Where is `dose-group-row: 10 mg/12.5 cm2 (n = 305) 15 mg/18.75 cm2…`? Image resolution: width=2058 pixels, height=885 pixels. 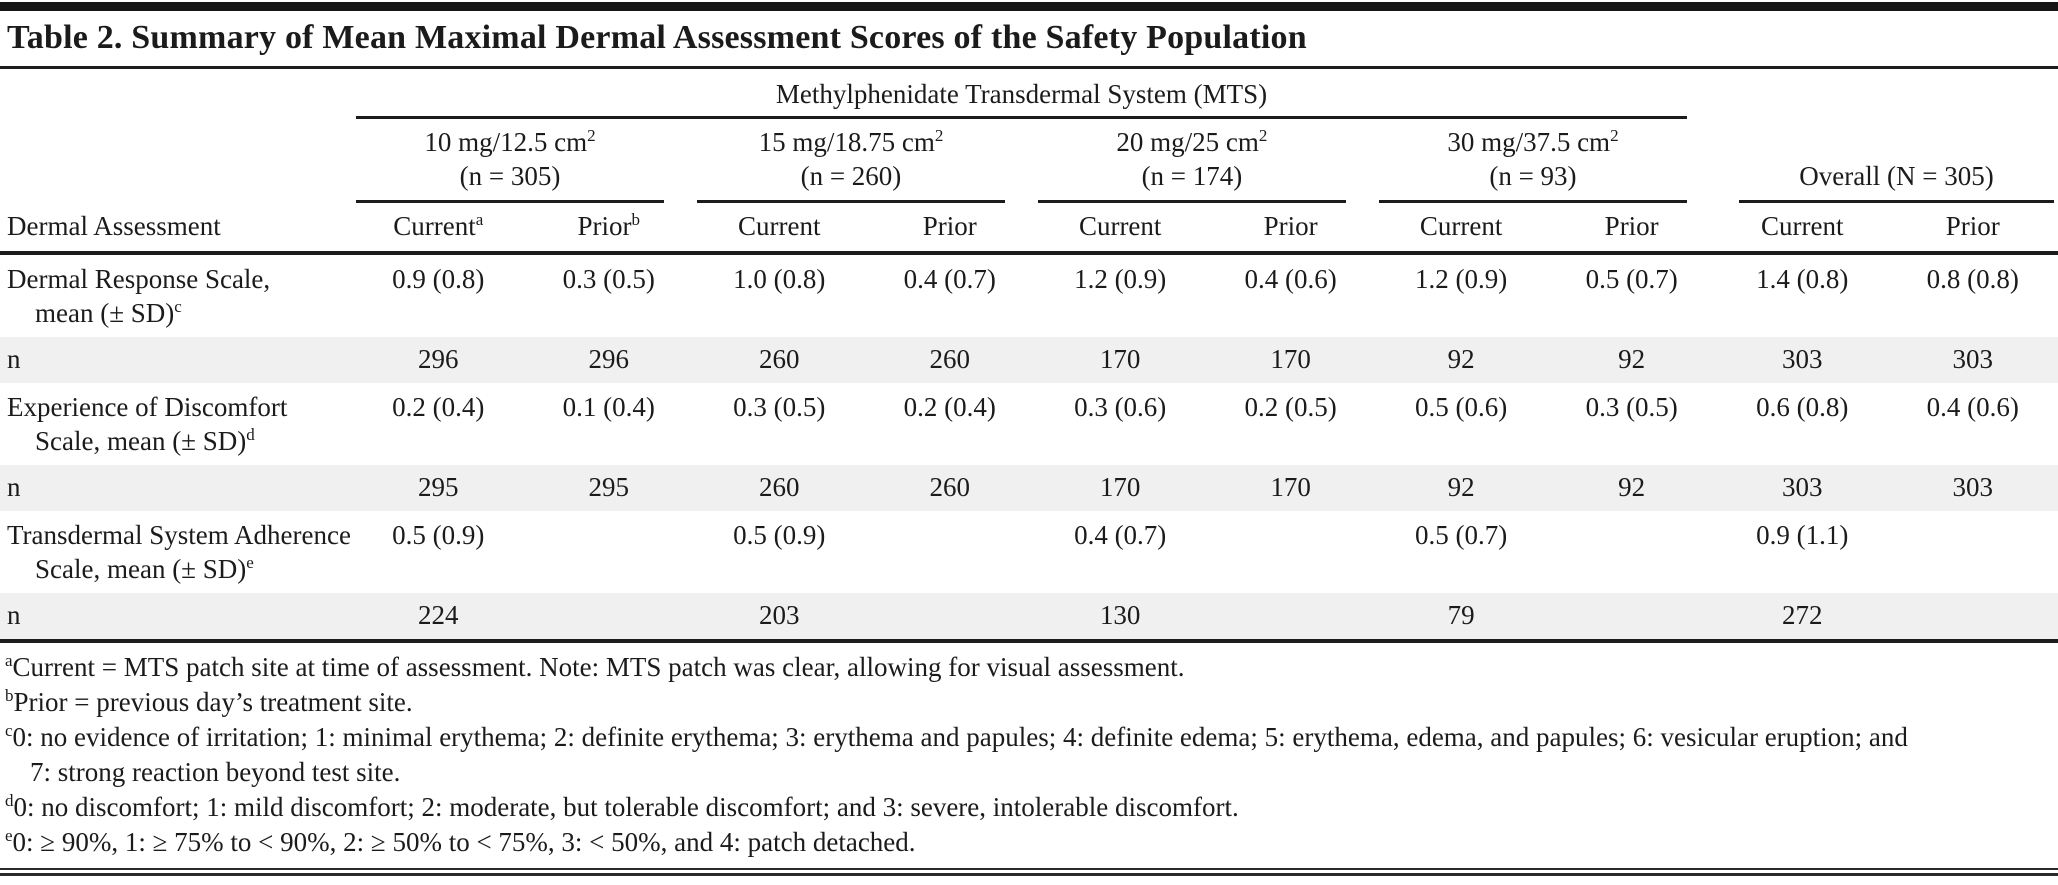 dose-group-row: 10 mg/12.5 cm2 (n = 305) 15 mg/18.75 cm2… is located at coordinates (1029, 161).